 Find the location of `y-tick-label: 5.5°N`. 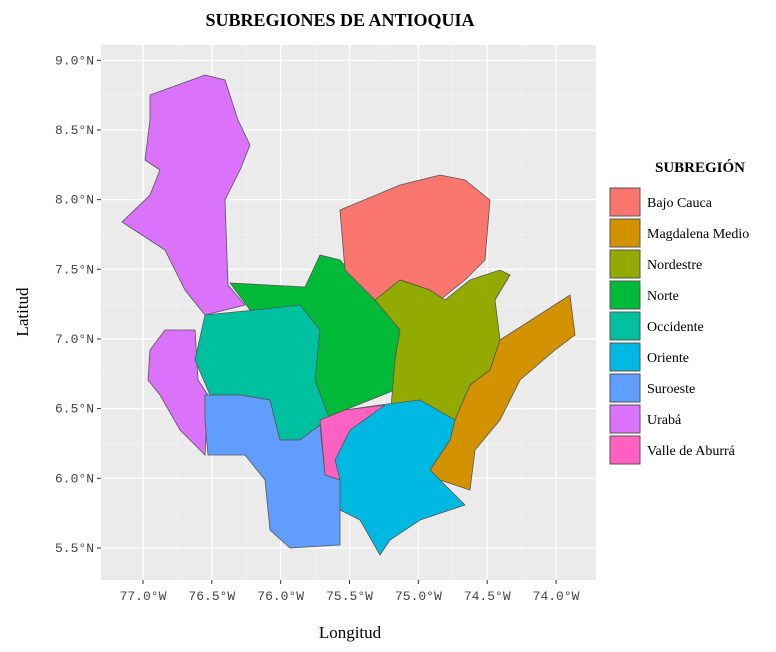

y-tick-label: 5.5°N is located at coordinates (74, 548).